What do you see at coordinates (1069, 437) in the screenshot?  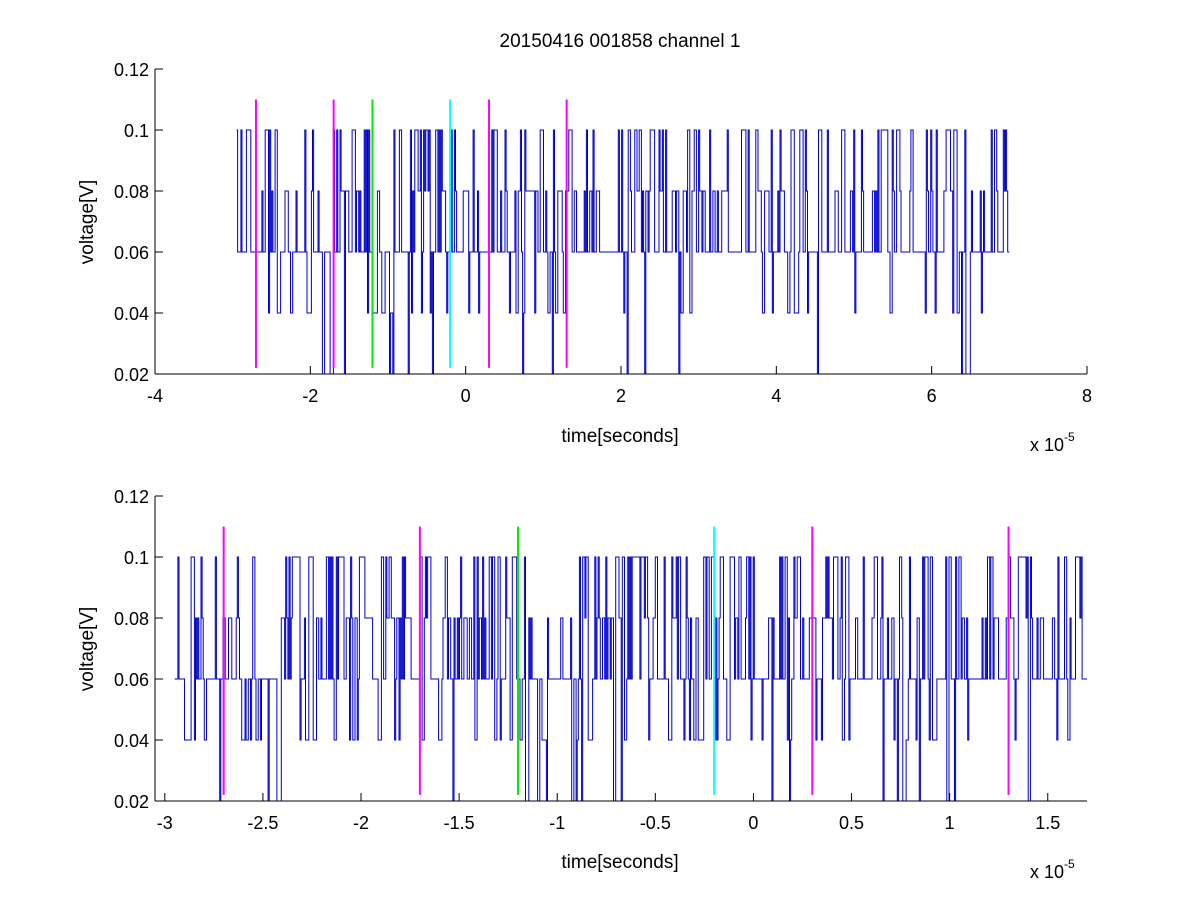 I see `top-x-multiplier-exponent: -5` at bounding box center [1069, 437].